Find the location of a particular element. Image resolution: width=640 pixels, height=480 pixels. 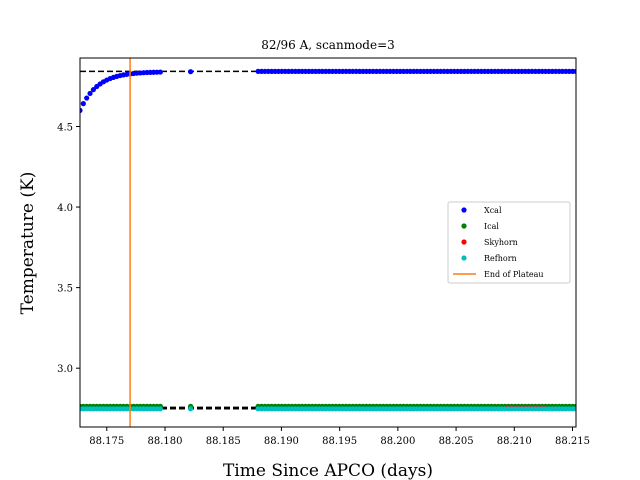

x-axis-label: Time Since APCO (days) is located at coordinates (328, 470).